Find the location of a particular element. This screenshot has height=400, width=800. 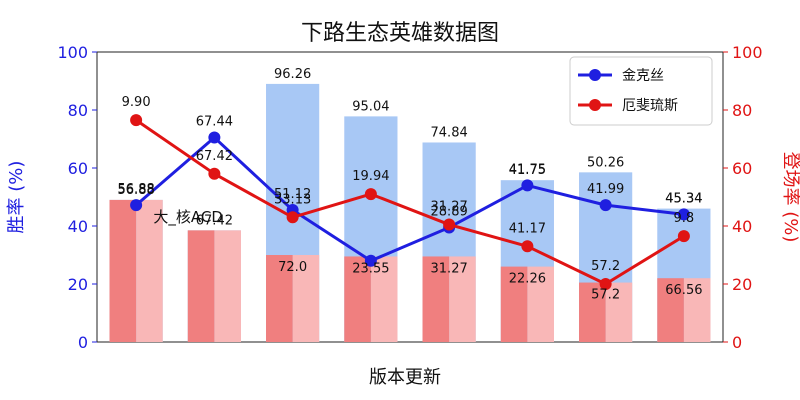

blue-bar-value-label: 96.26 is located at coordinates (292, 74).